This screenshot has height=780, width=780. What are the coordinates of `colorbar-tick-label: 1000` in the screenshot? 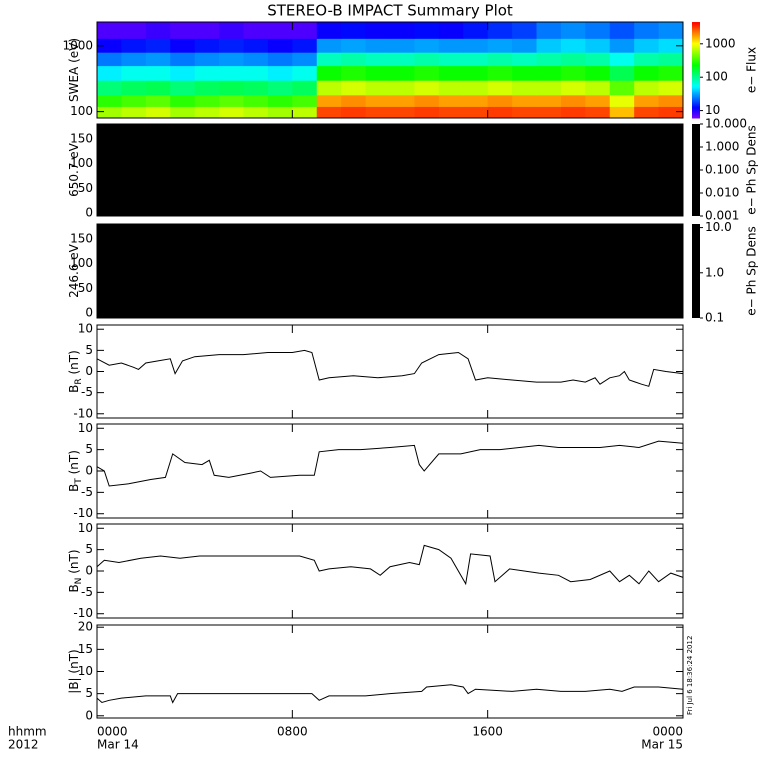 It's located at (720, 43).